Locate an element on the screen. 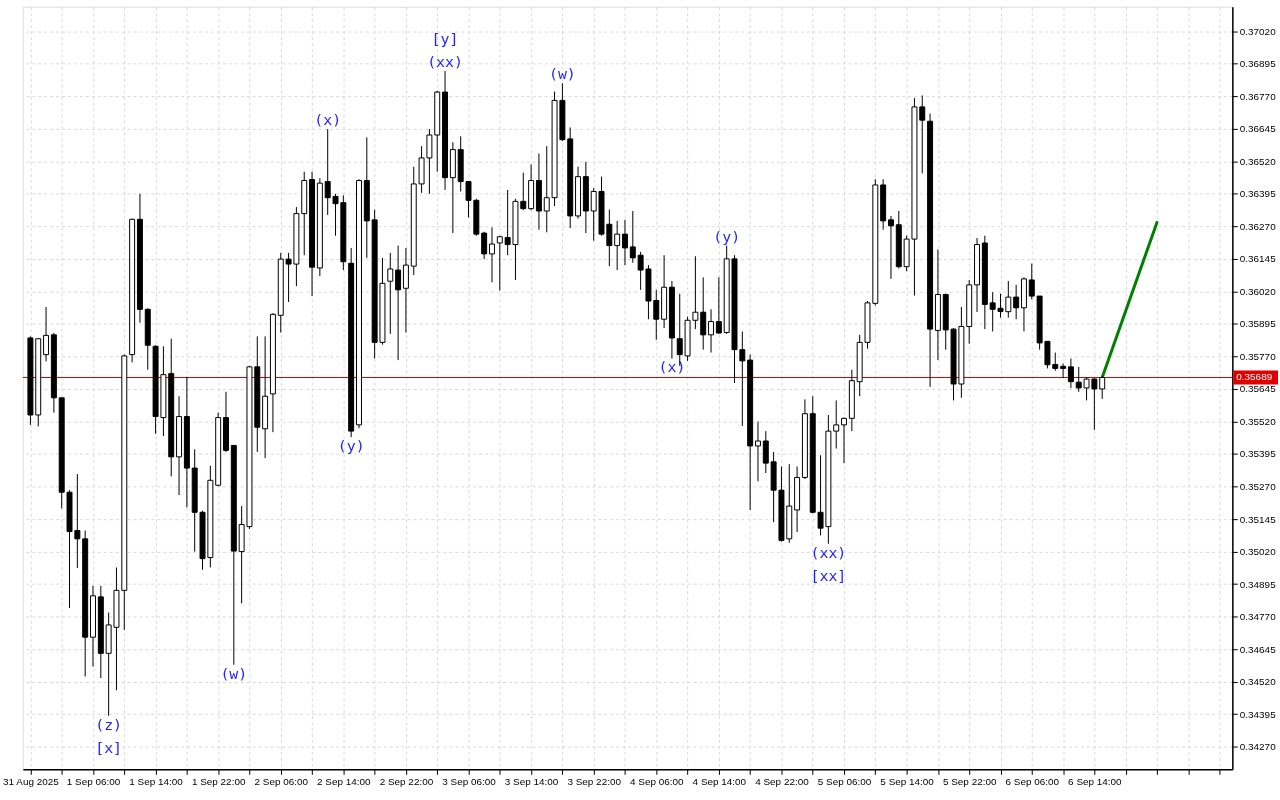 The width and height of the screenshot is (1280, 800). y-tick-label: 0.36020 is located at coordinates (1258, 291).